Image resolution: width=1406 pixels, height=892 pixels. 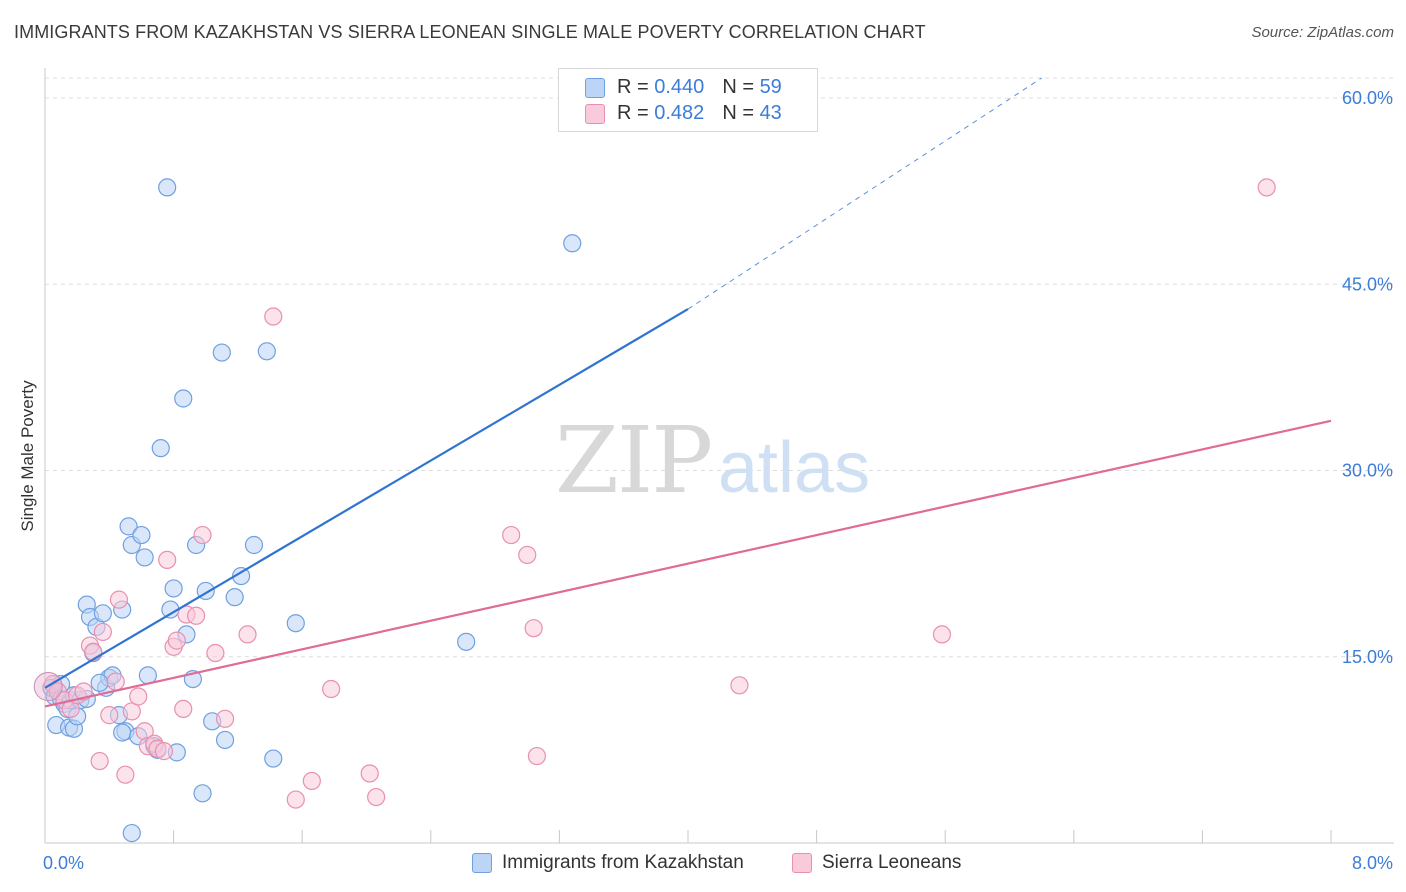 I want to click on watermark-atlas: atlas, so click(x=794, y=468).